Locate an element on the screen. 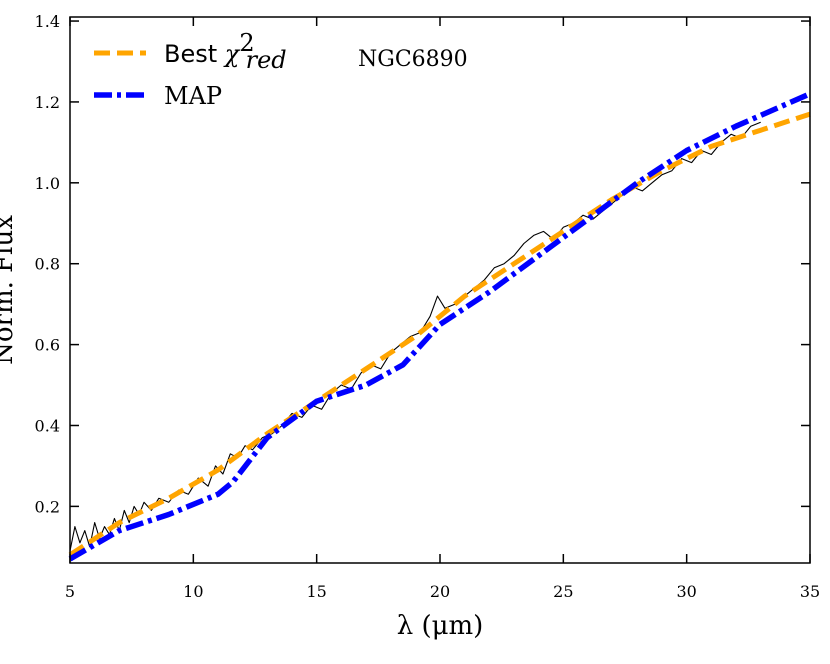 The height and width of the screenshot is (664, 830). legend: Best χ2 red MAP is located at coordinates (190, 69).